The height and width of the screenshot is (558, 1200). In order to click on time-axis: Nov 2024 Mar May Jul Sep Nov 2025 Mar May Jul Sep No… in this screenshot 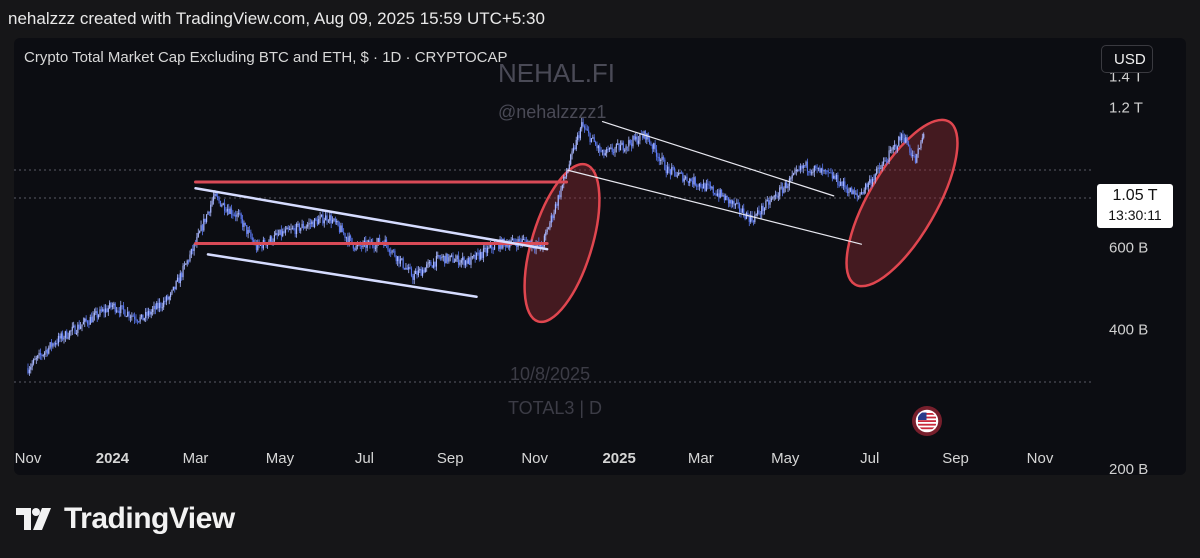, I will do `click(534, 458)`.